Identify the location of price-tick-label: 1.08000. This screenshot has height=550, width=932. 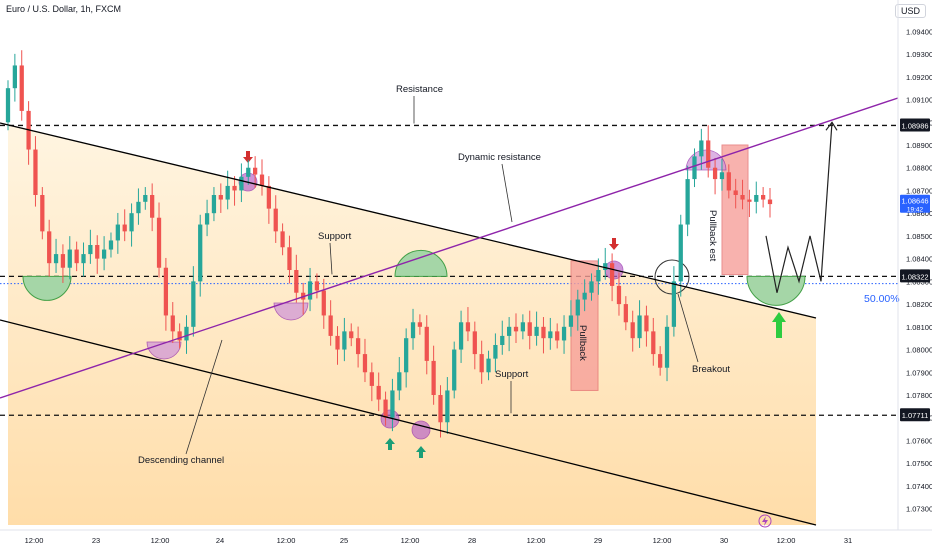
(919, 350).